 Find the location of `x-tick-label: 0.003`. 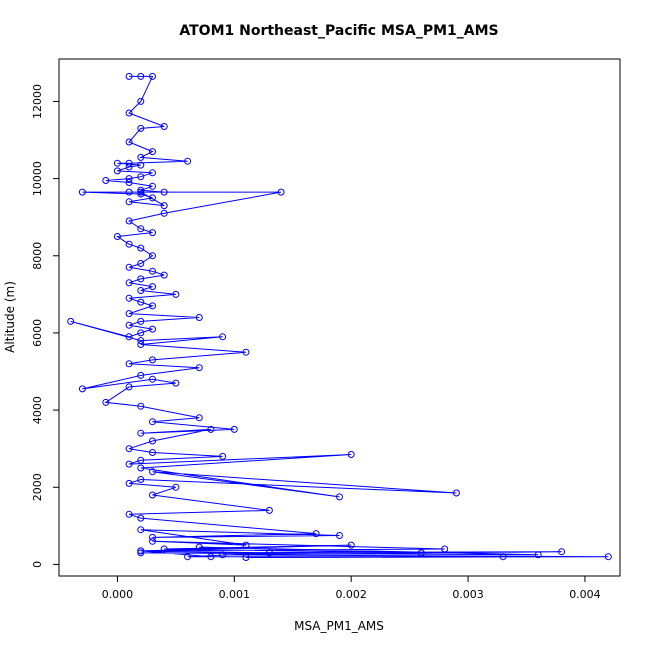

x-tick-label: 0.003 is located at coordinates (468, 594).